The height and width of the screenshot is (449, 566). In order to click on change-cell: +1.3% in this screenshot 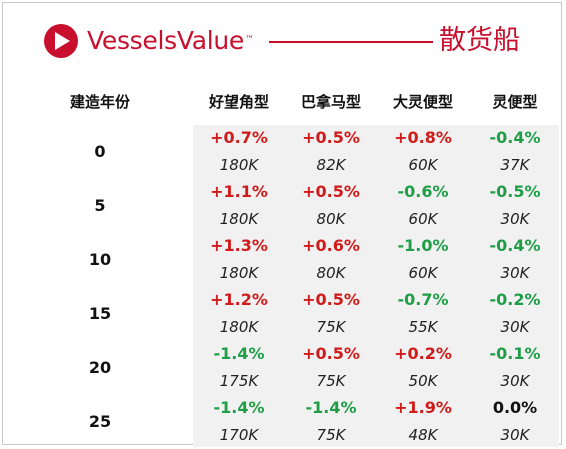, I will do `click(239, 245)`.